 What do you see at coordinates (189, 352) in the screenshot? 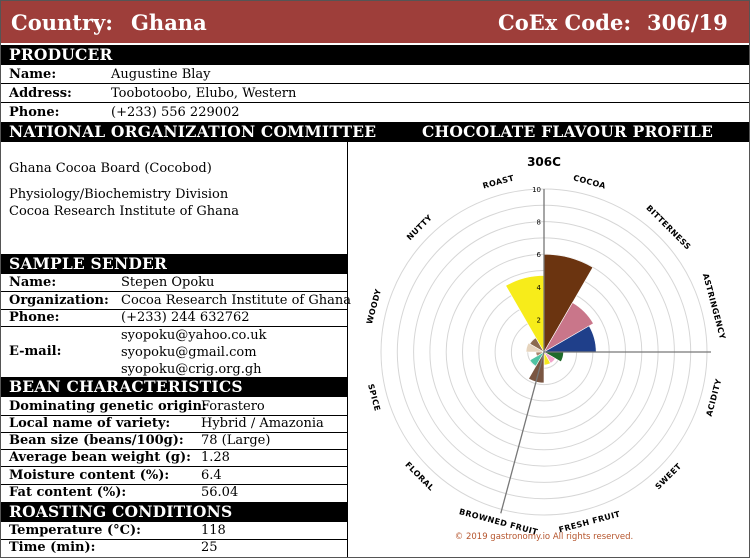
I see `sender-email-2: syopoku@gmail.com` at bounding box center [189, 352].